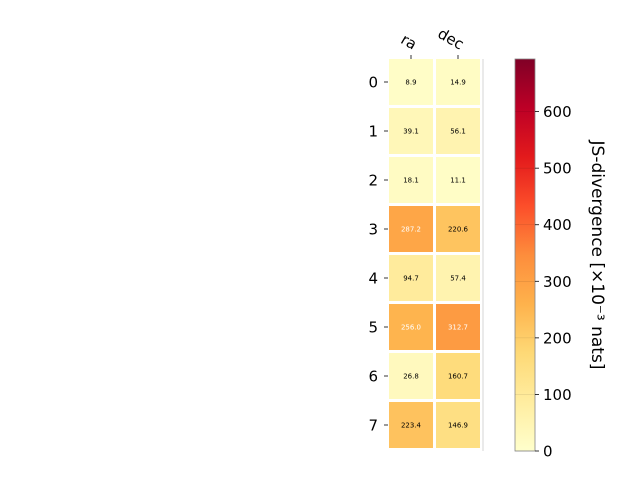 The width and height of the screenshot is (640, 480). I want to click on cell-value-label: 26.8, so click(411, 377).